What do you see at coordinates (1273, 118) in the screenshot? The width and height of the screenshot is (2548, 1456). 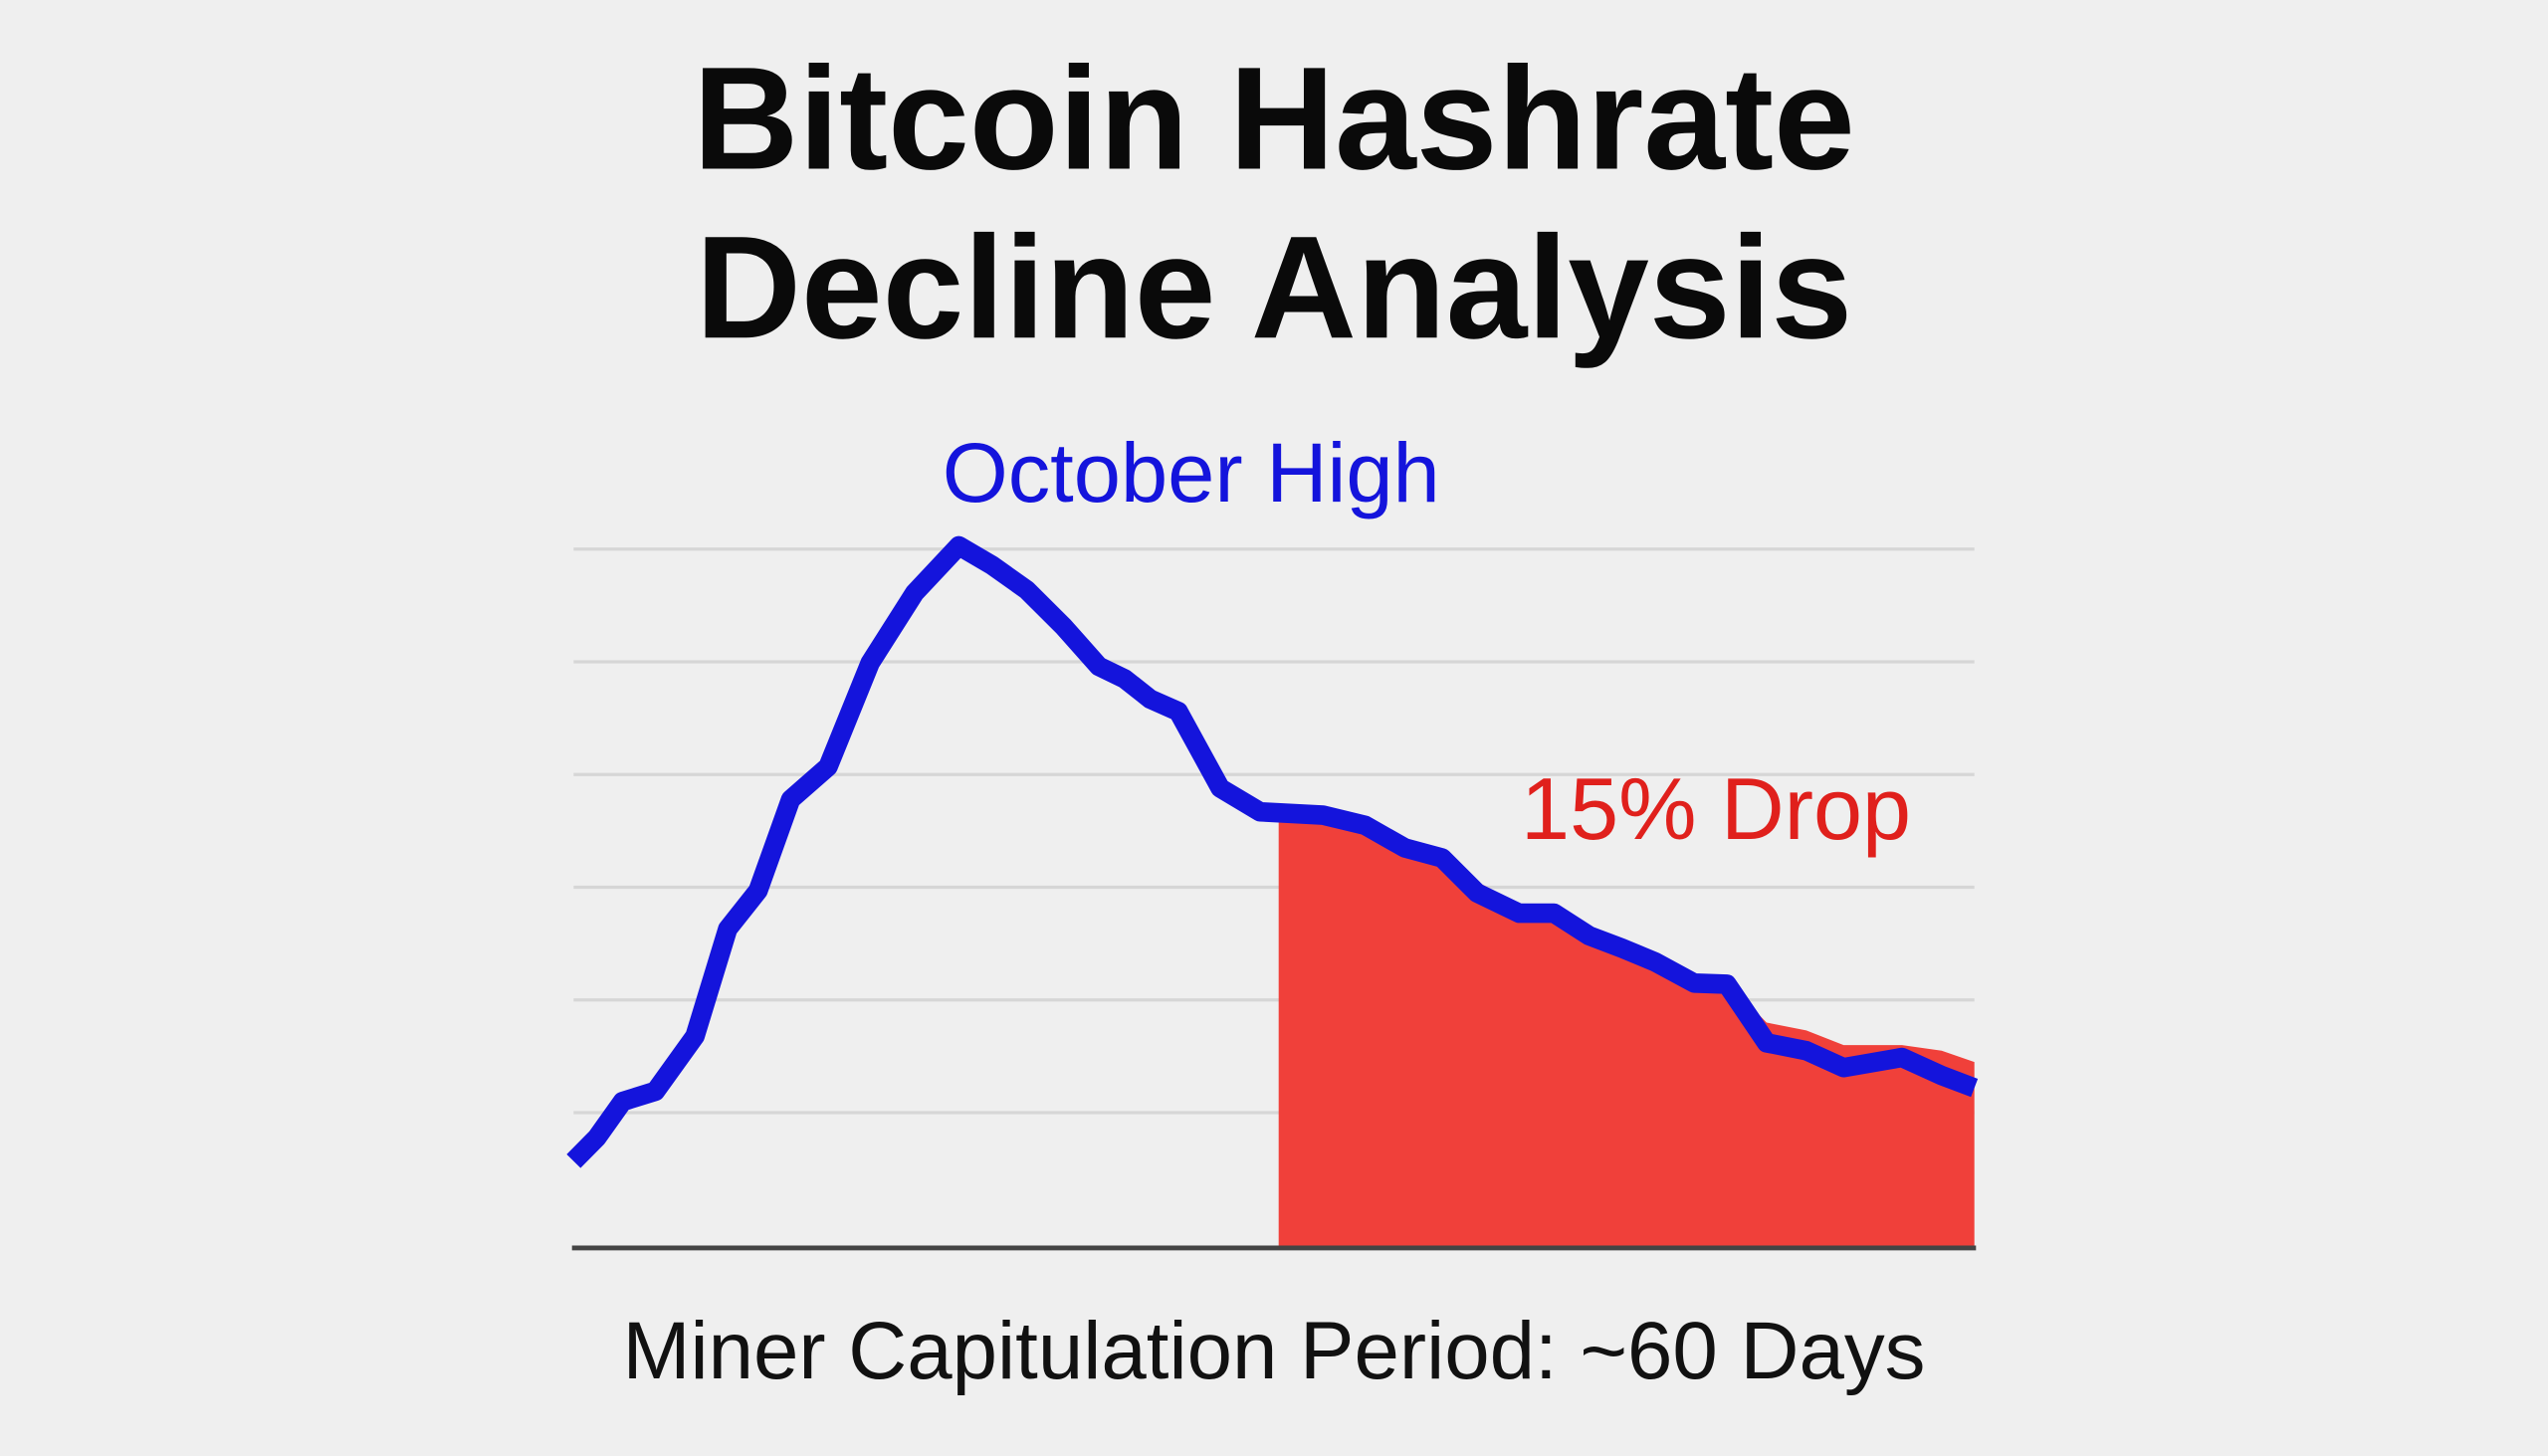 I see `chart-title: Bitcoin Hashrate` at bounding box center [1273, 118].